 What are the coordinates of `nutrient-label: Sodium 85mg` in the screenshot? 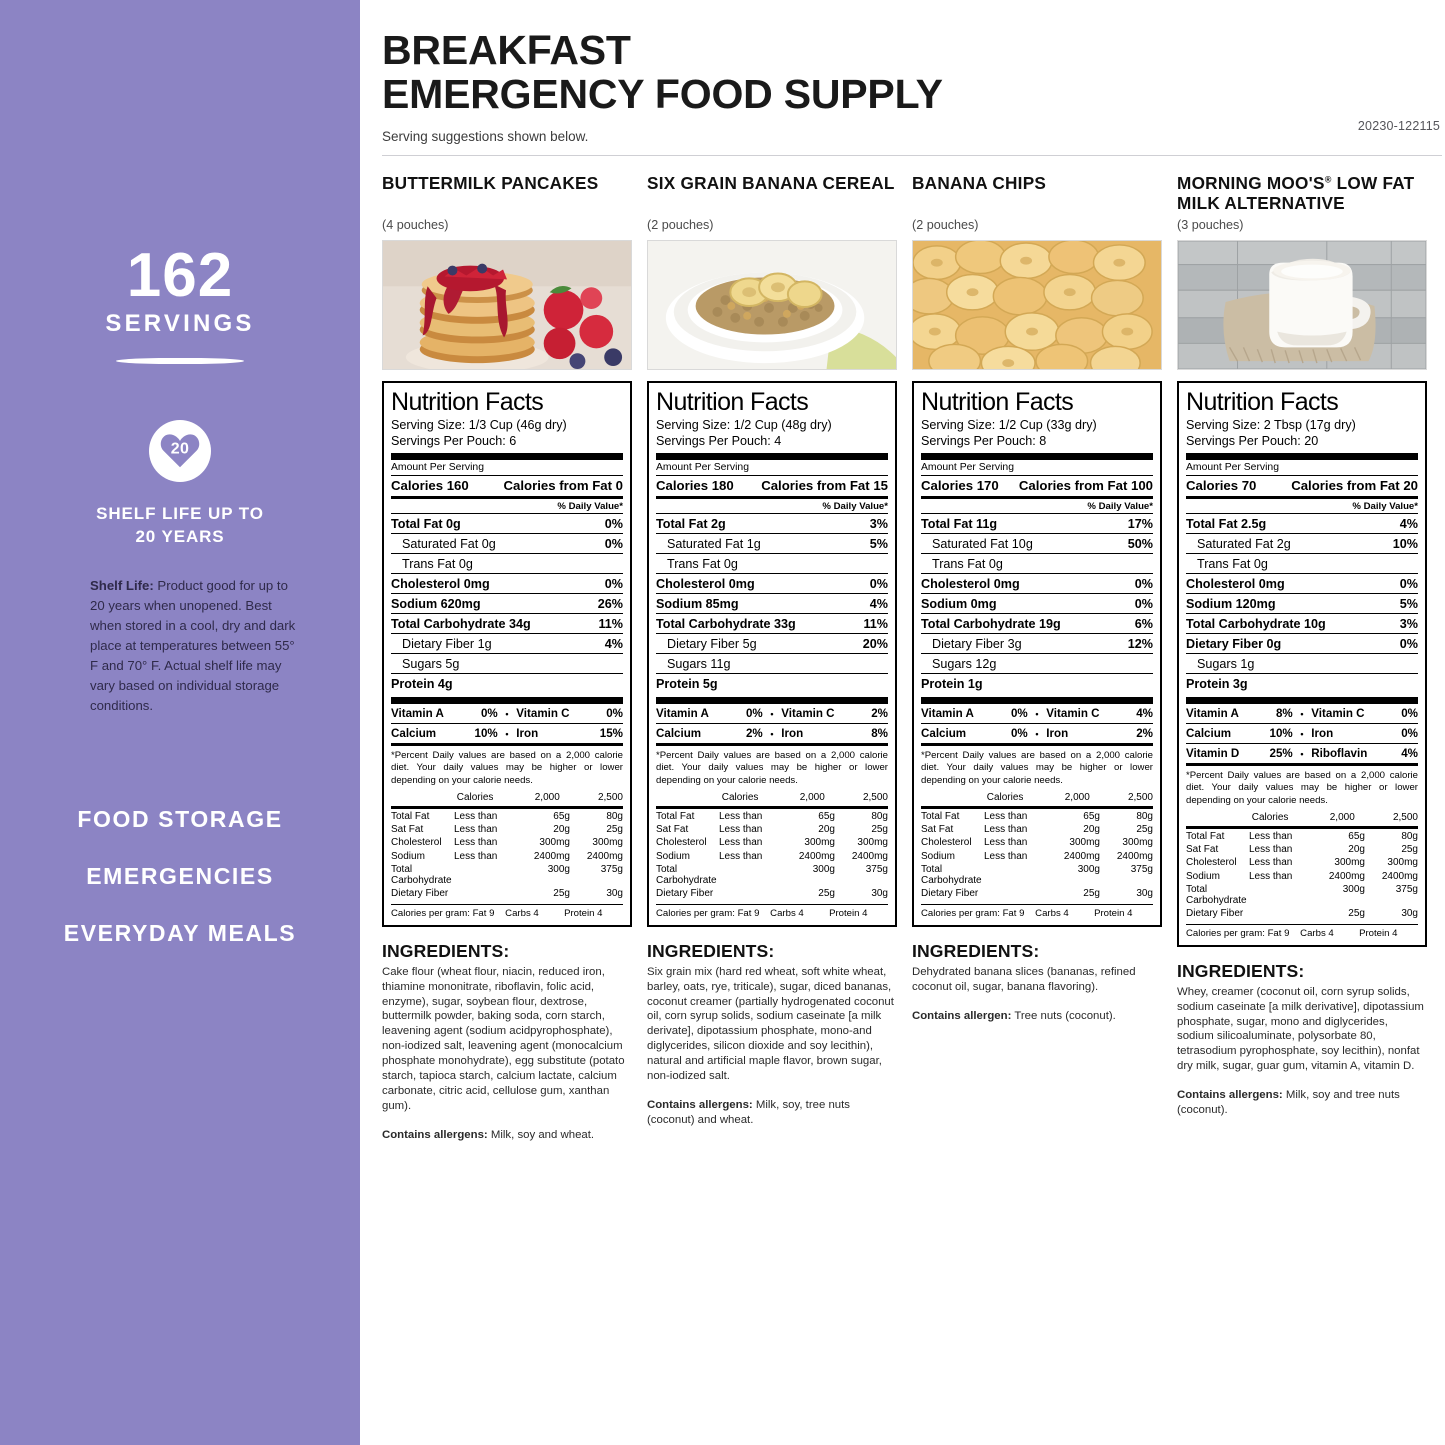 It's located at (697, 603).